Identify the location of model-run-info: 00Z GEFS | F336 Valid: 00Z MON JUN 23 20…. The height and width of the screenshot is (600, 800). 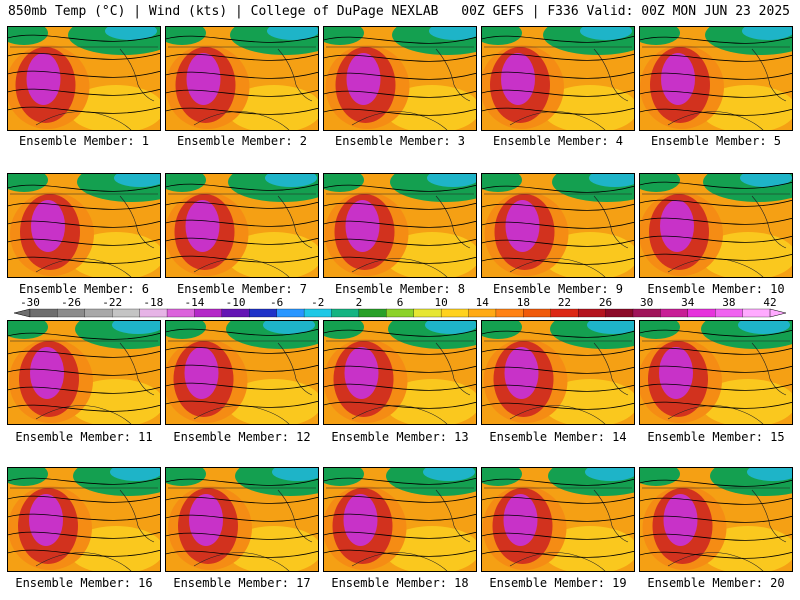
(625, 11).